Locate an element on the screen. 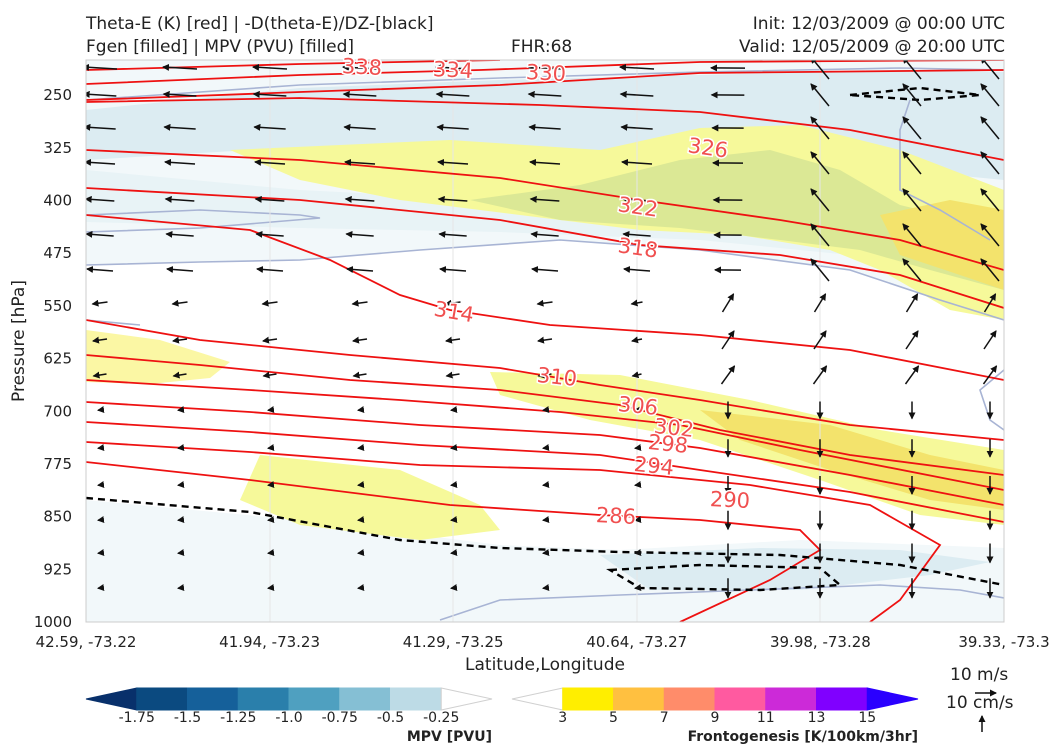  theta-e-contour-label: 330 is located at coordinates (546, 72).